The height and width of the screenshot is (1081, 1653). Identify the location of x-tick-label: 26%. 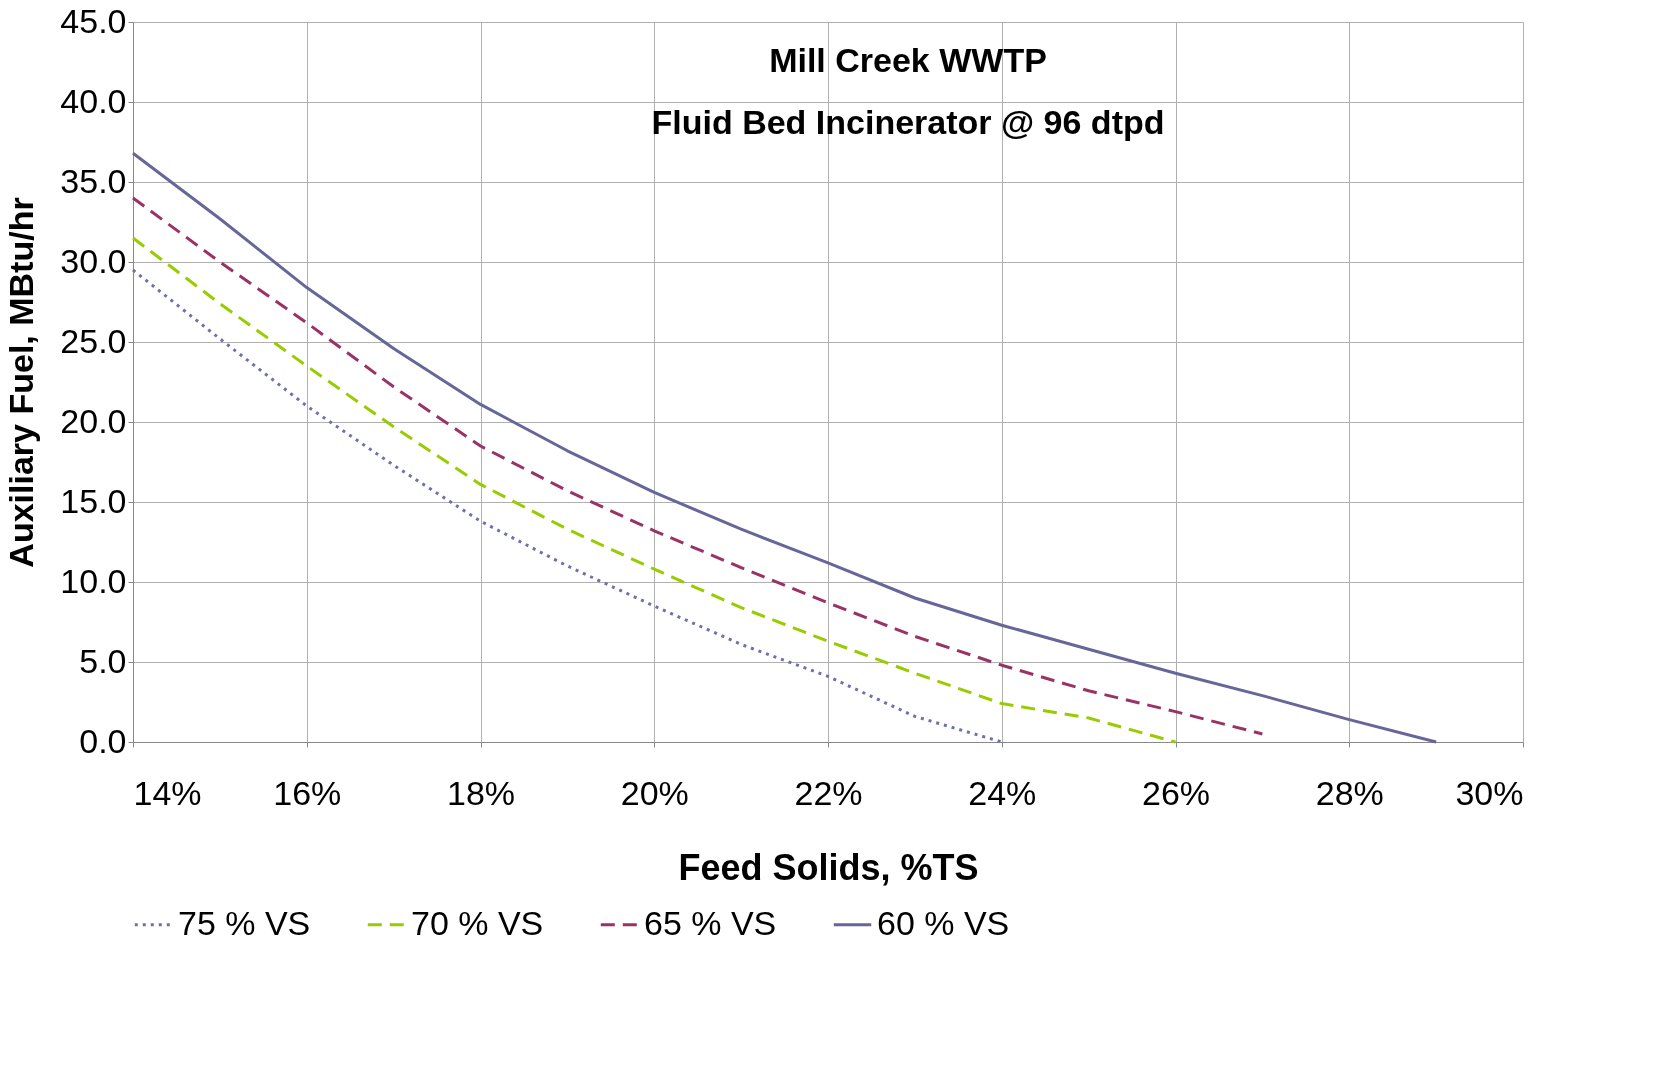
(1176, 792).